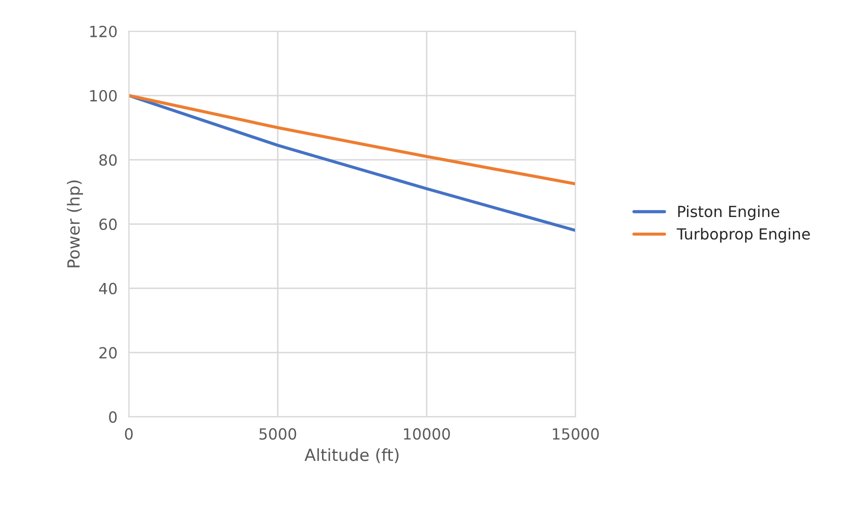  What do you see at coordinates (103, 96) in the screenshot?
I see `y-tick-label: 100` at bounding box center [103, 96].